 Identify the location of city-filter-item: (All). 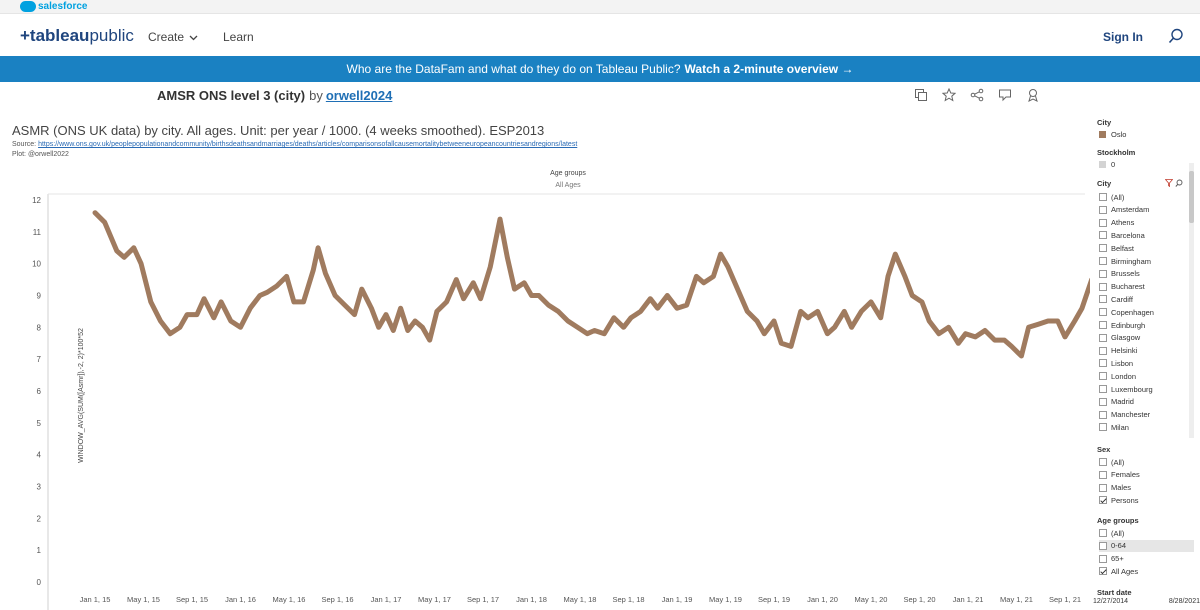
(1146, 197).